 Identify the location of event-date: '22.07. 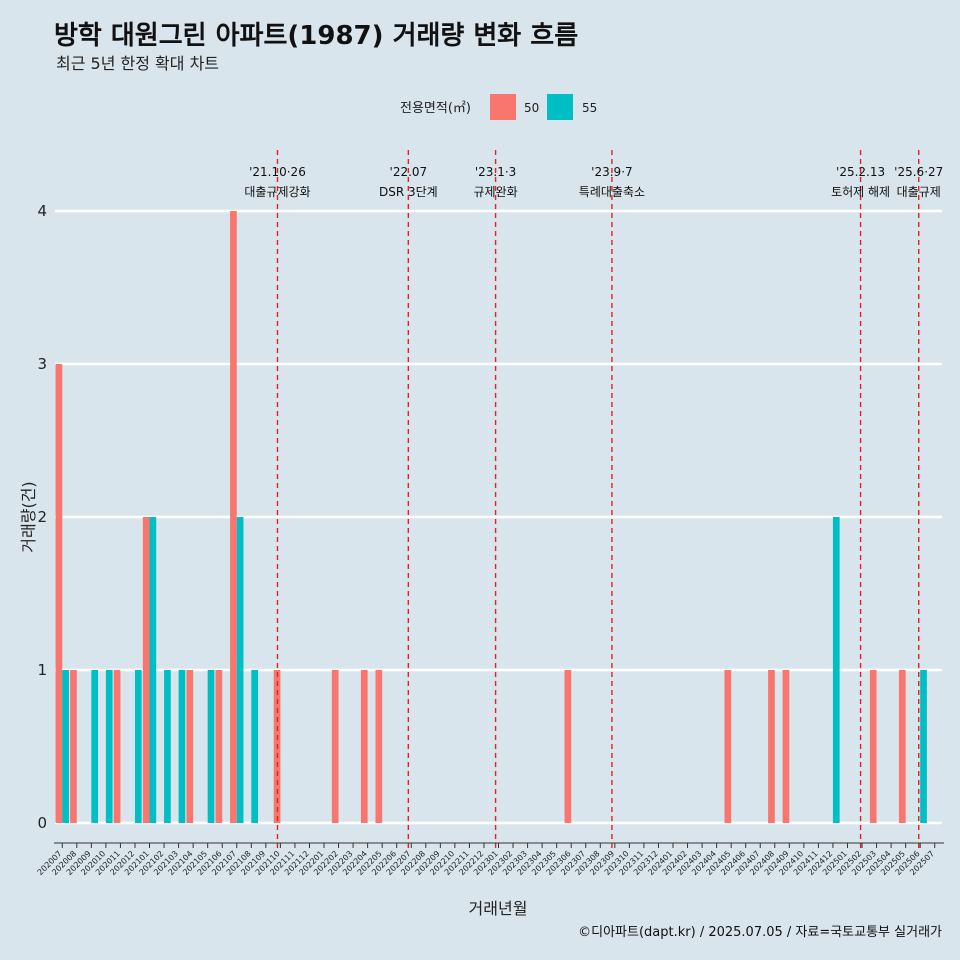
(409, 172).